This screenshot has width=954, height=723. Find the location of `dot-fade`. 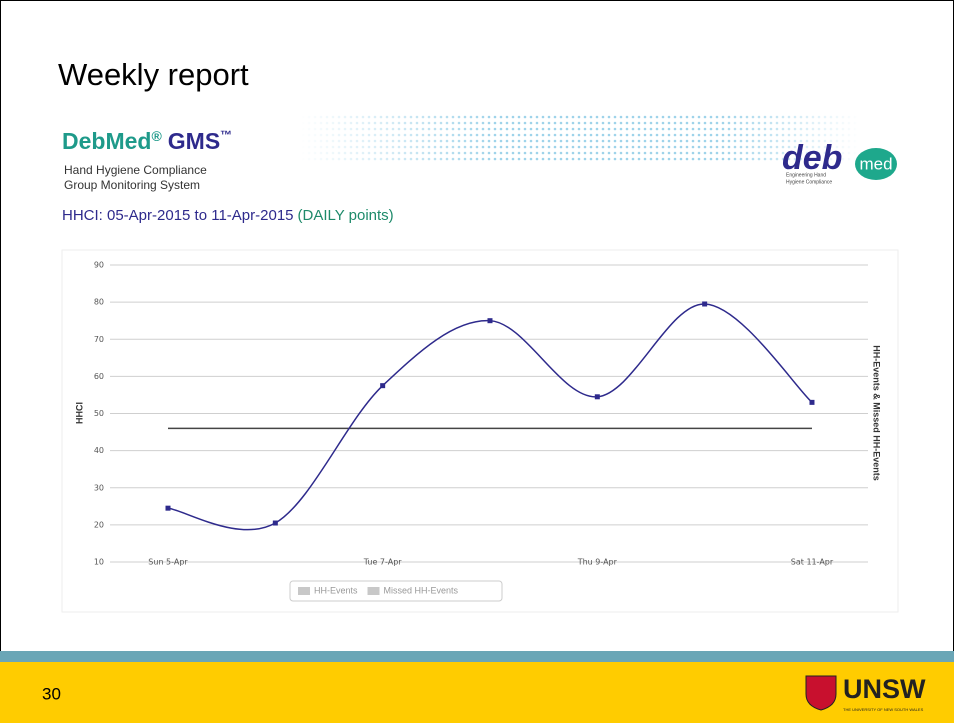

dot-fade is located at coordinates (580, 138).